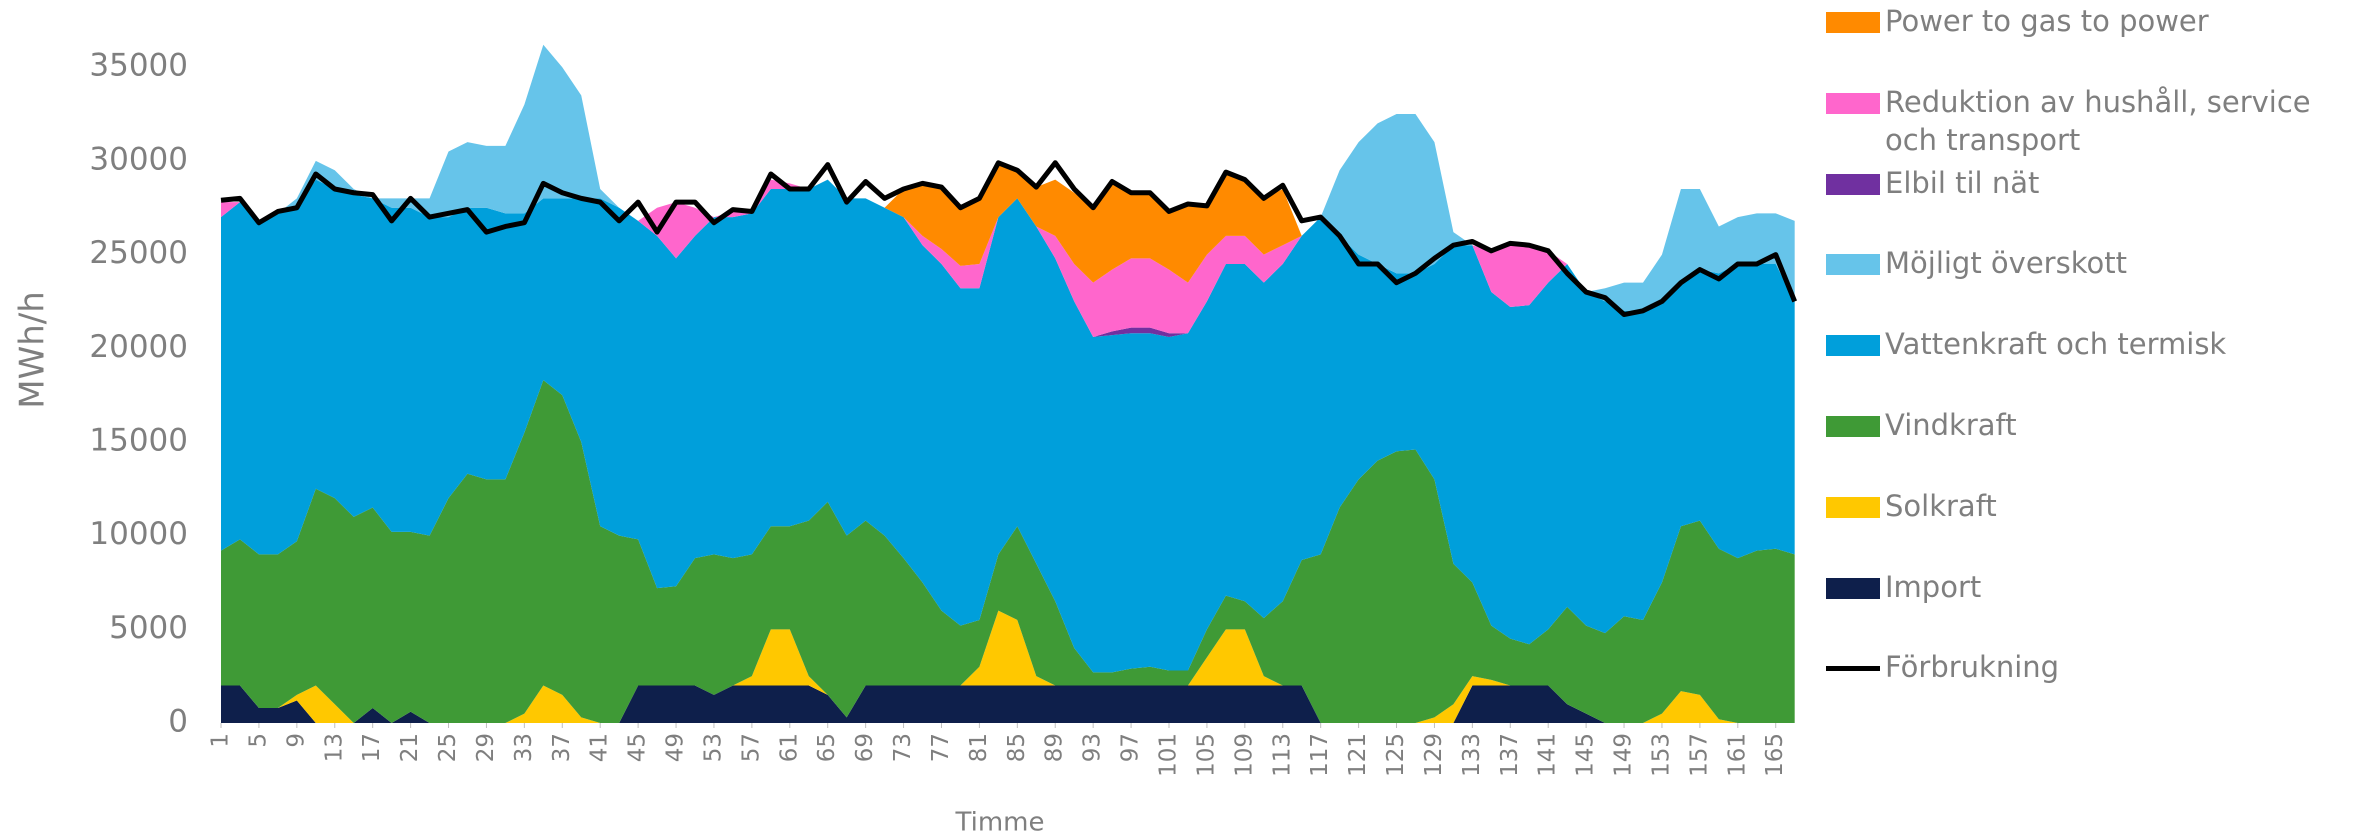 The width and height of the screenshot is (2376, 835). What do you see at coordinates (2056, 344) in the screenshot?
I see `legend-label: Vattenkraft och termisk` at bounding box center [2056, 344].